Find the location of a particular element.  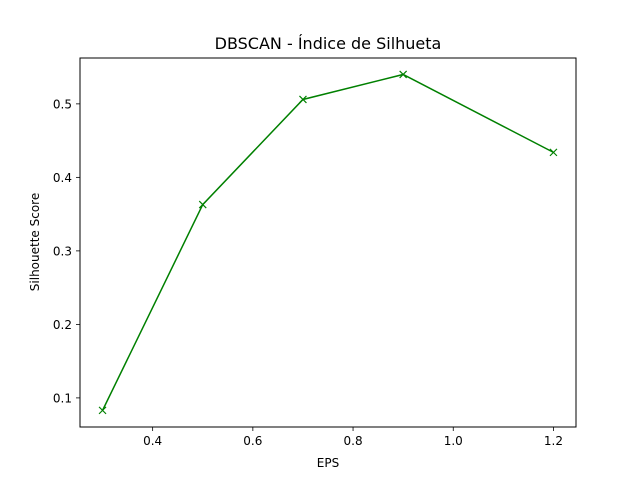

y-tick-label: 0.1 is located at coordinates (62, 398).